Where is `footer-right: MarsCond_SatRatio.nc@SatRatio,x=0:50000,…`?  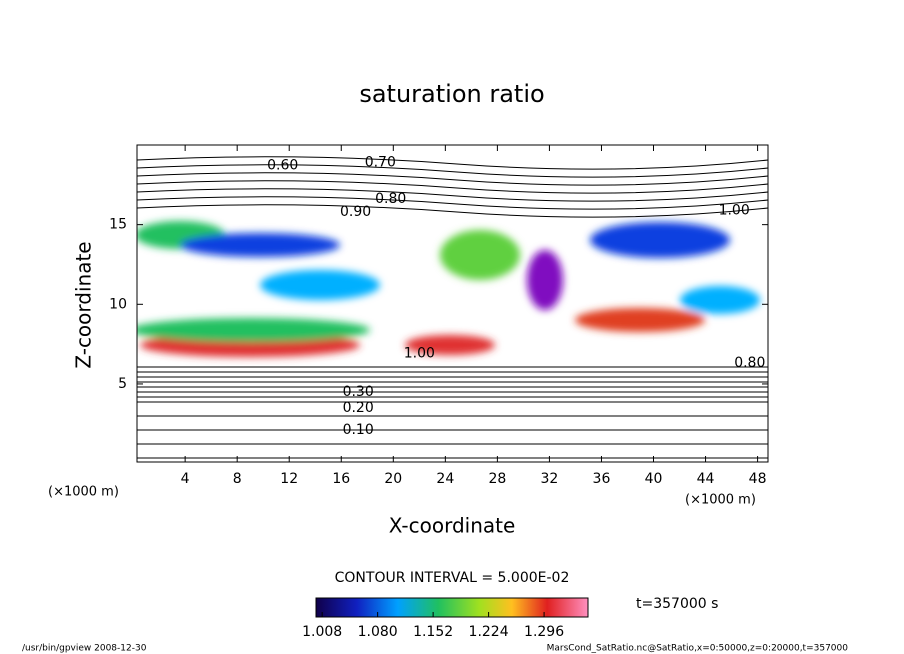
footer-right: MarsCond_SatRatio.nc@SatRatio,x=0:50000,… is located at coordinates (698, 649).